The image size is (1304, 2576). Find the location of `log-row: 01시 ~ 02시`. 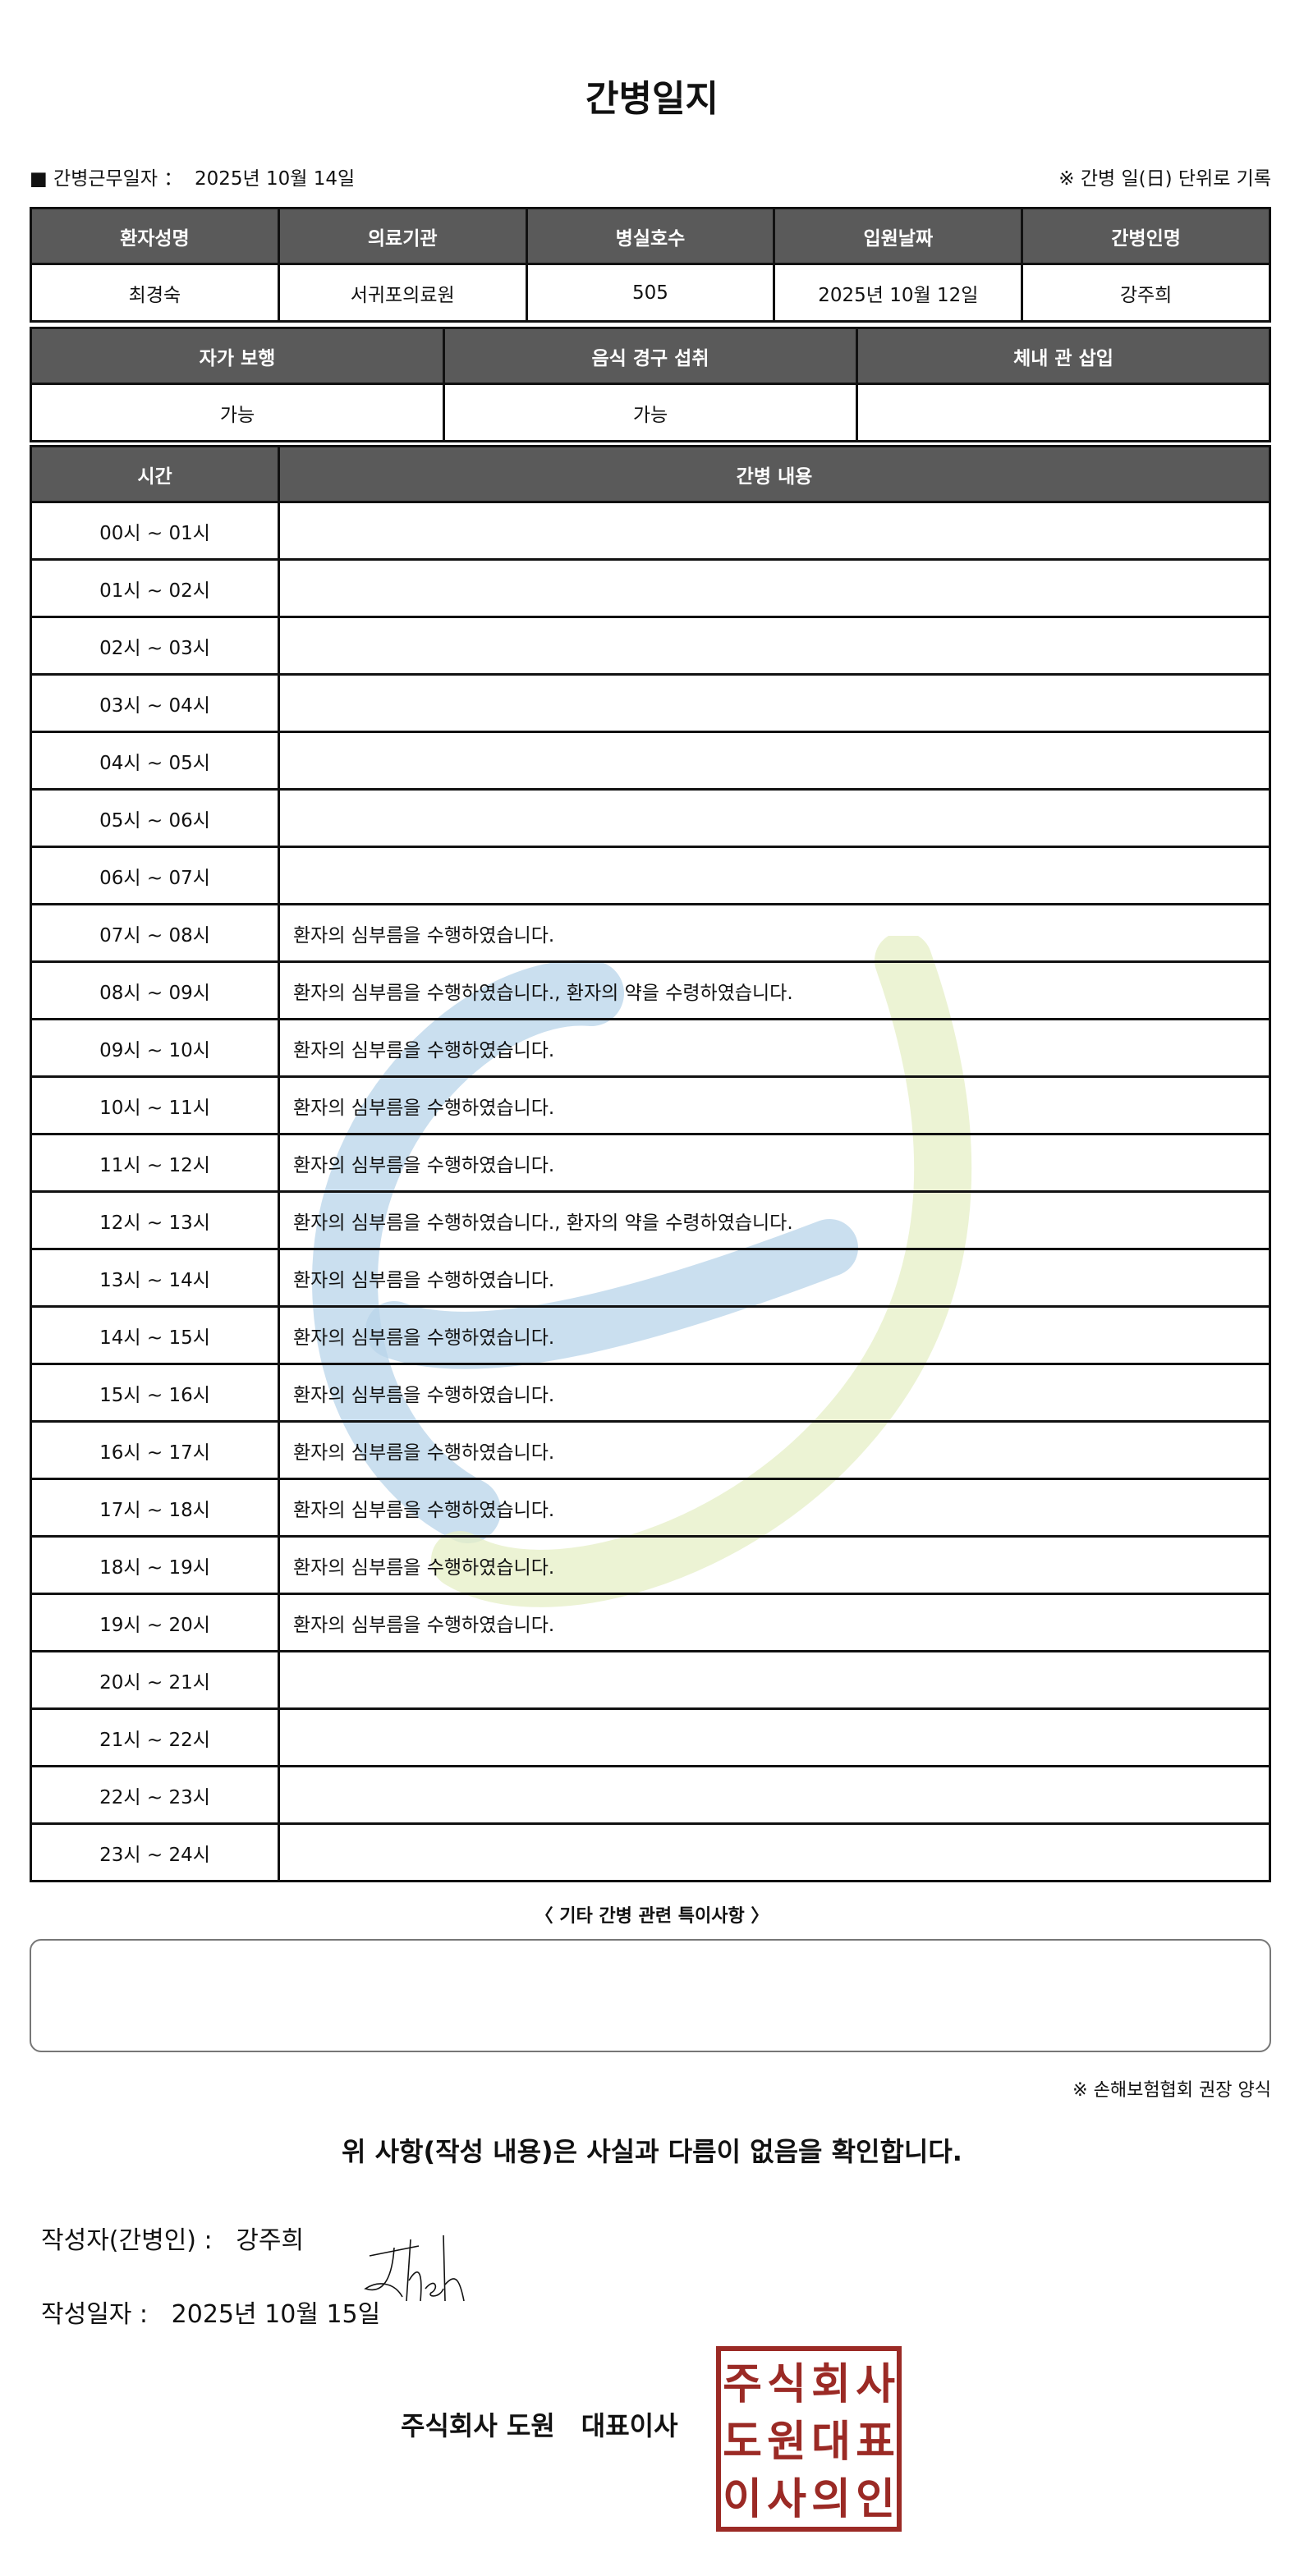

log-row: 01시 ~ 02시 is located at coordinates (650, 588).